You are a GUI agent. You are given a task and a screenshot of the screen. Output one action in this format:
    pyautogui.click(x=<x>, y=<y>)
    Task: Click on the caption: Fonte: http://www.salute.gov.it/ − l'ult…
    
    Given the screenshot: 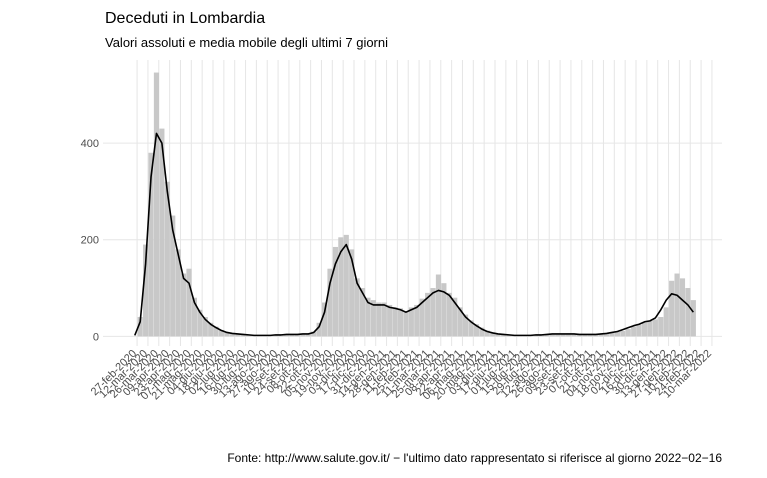 What is the action you would take?
    pyautogui.click(x=474, y=458)
    